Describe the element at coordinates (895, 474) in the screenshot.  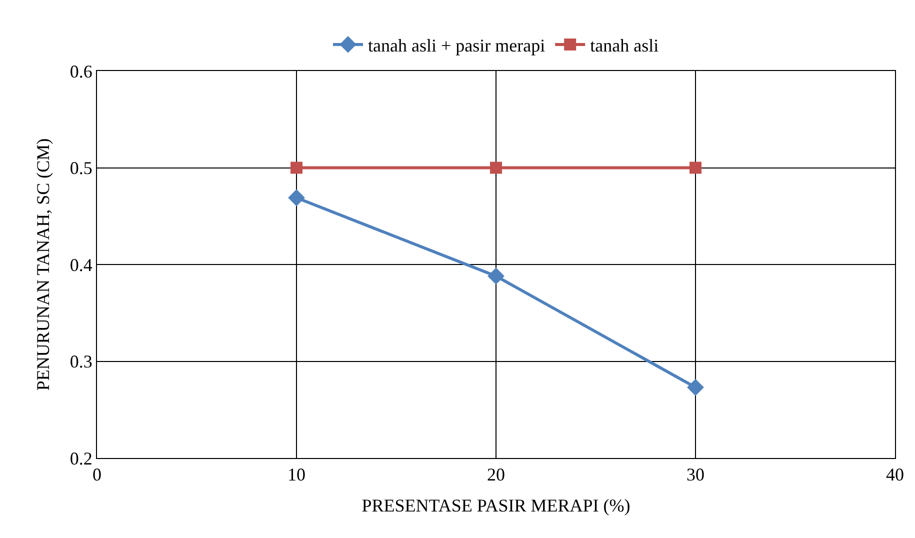
I see `x-tick-label: 40` at that location.